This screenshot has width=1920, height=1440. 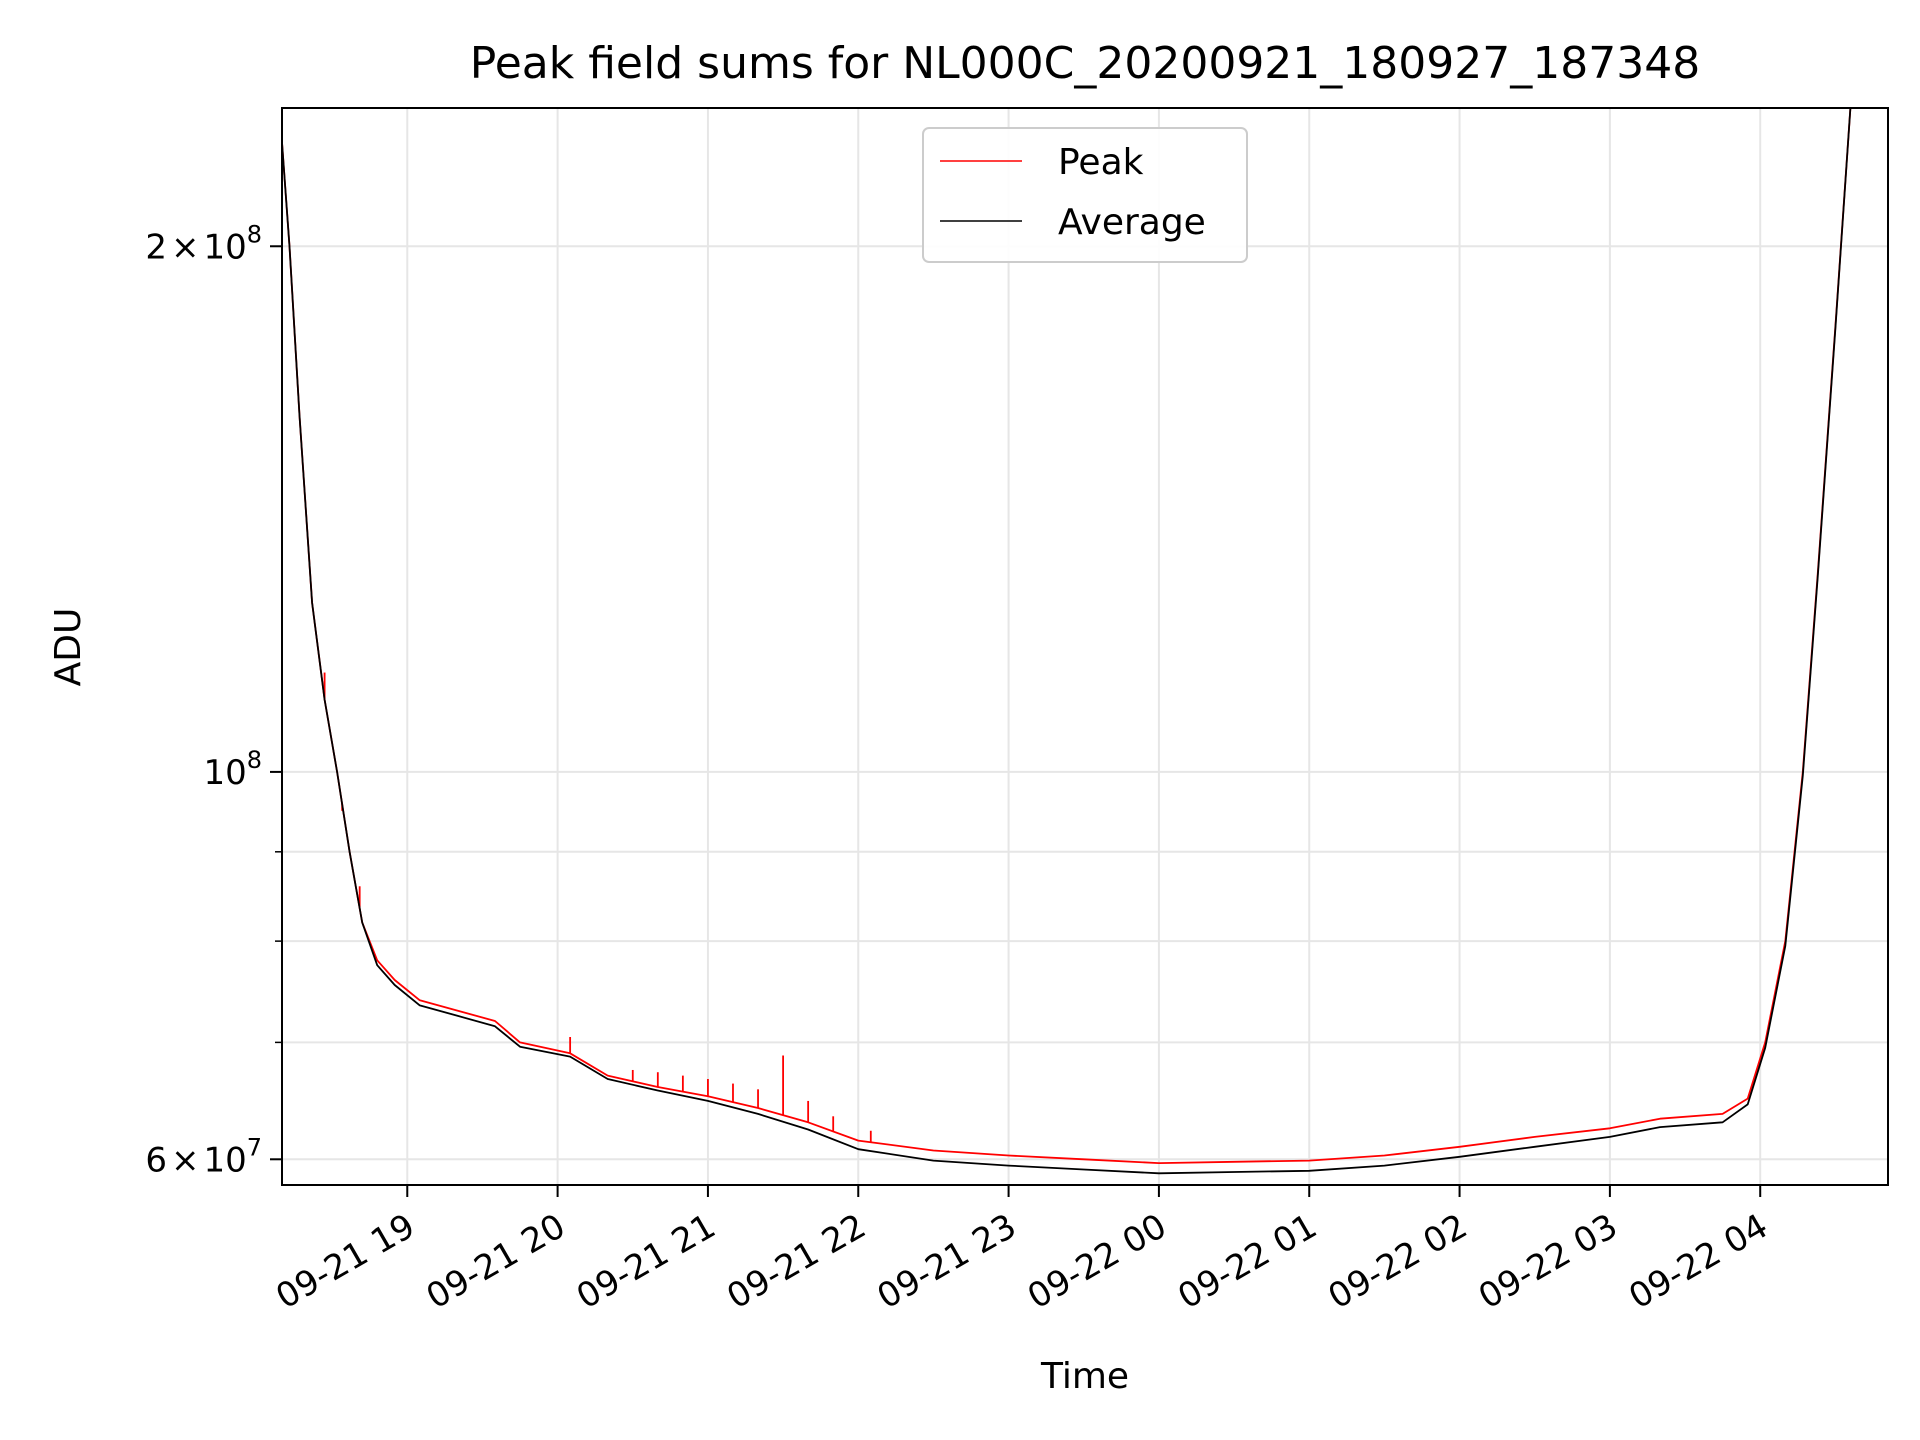 What do you see at coordinates (496, 1261) in the screenshot?
I see `x-tick-label: 09-21 20` at bounding box center [496, 1261].